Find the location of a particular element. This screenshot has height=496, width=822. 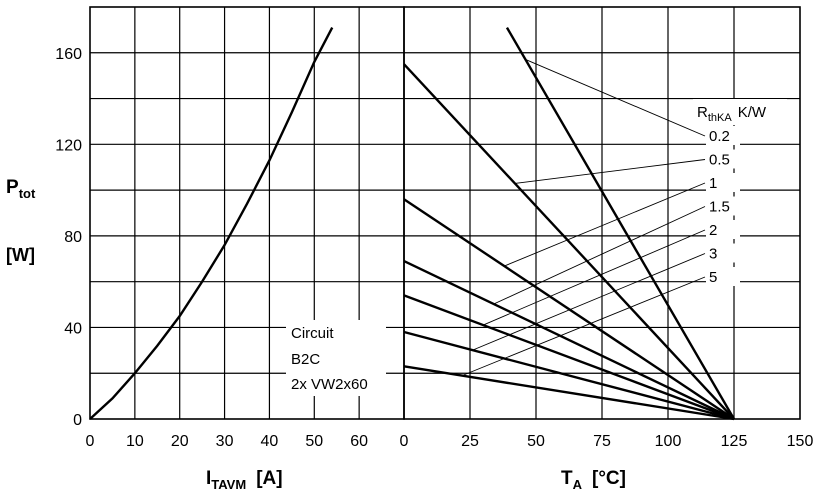

legend-title: RthKA K/W is located at coordinates (732, 114).